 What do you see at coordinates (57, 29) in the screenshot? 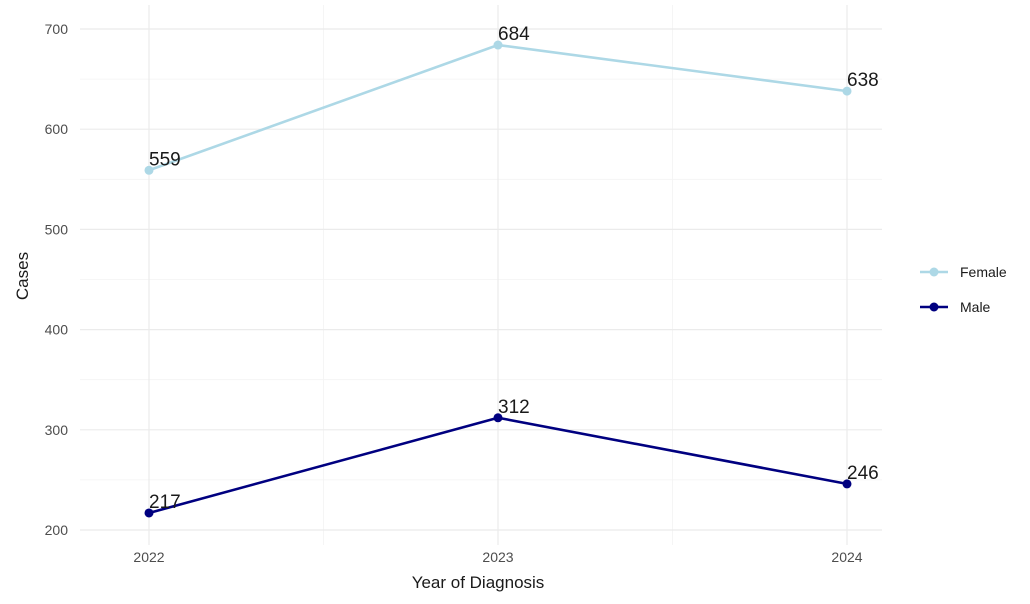
I see `y-tick-label: 700` at bounding box center [57, 29].